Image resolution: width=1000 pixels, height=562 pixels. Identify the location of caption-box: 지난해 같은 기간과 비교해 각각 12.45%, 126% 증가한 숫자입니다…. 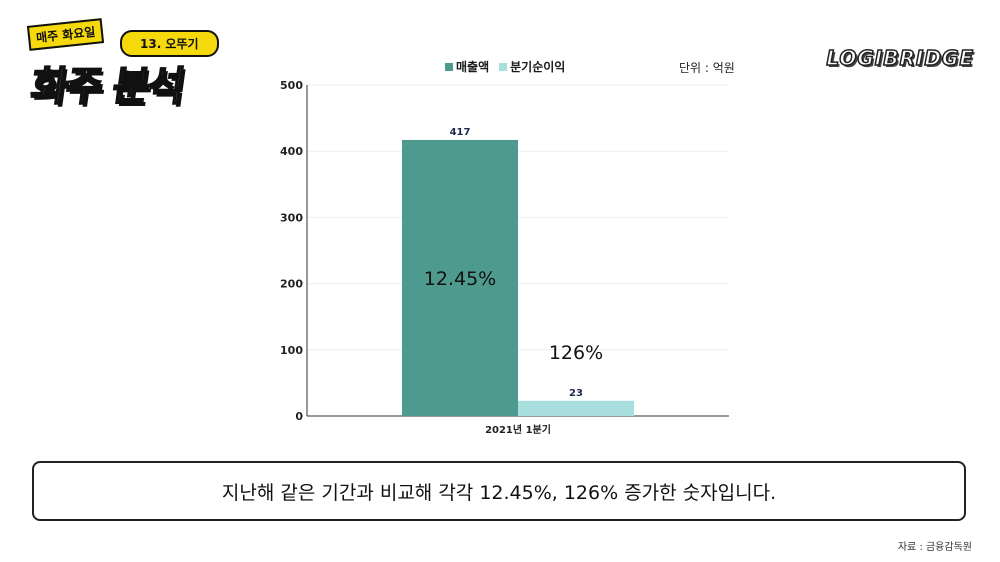
(499, 491).